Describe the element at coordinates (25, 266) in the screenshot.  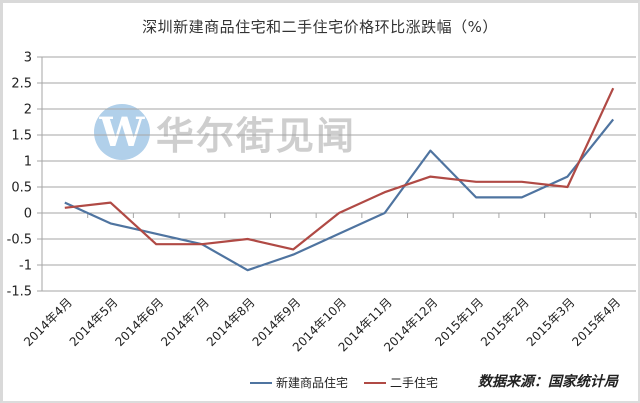
I see `y-tick-label: -1` at that location.